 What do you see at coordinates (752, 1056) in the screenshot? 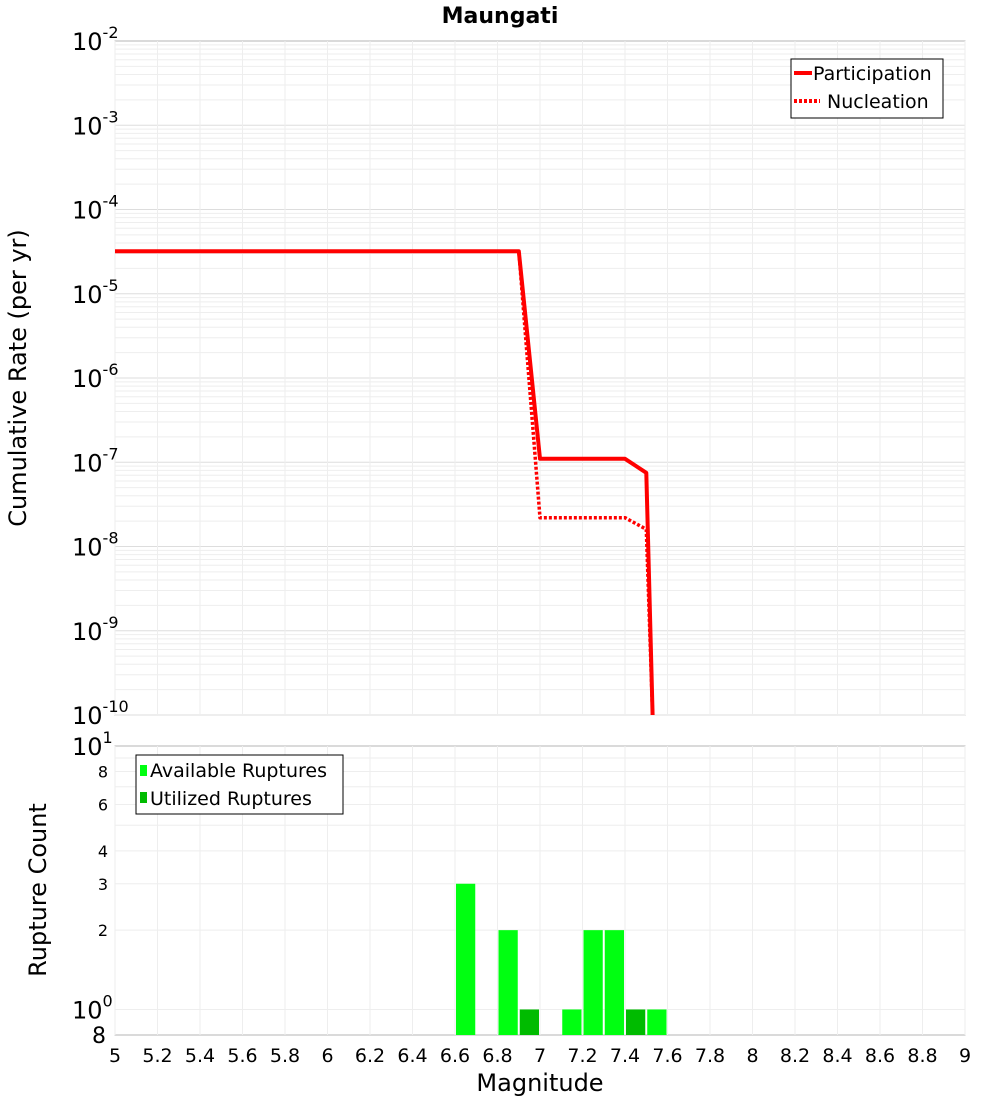
I see `x-tick-label: 8` at bounding box center [752, 1056].